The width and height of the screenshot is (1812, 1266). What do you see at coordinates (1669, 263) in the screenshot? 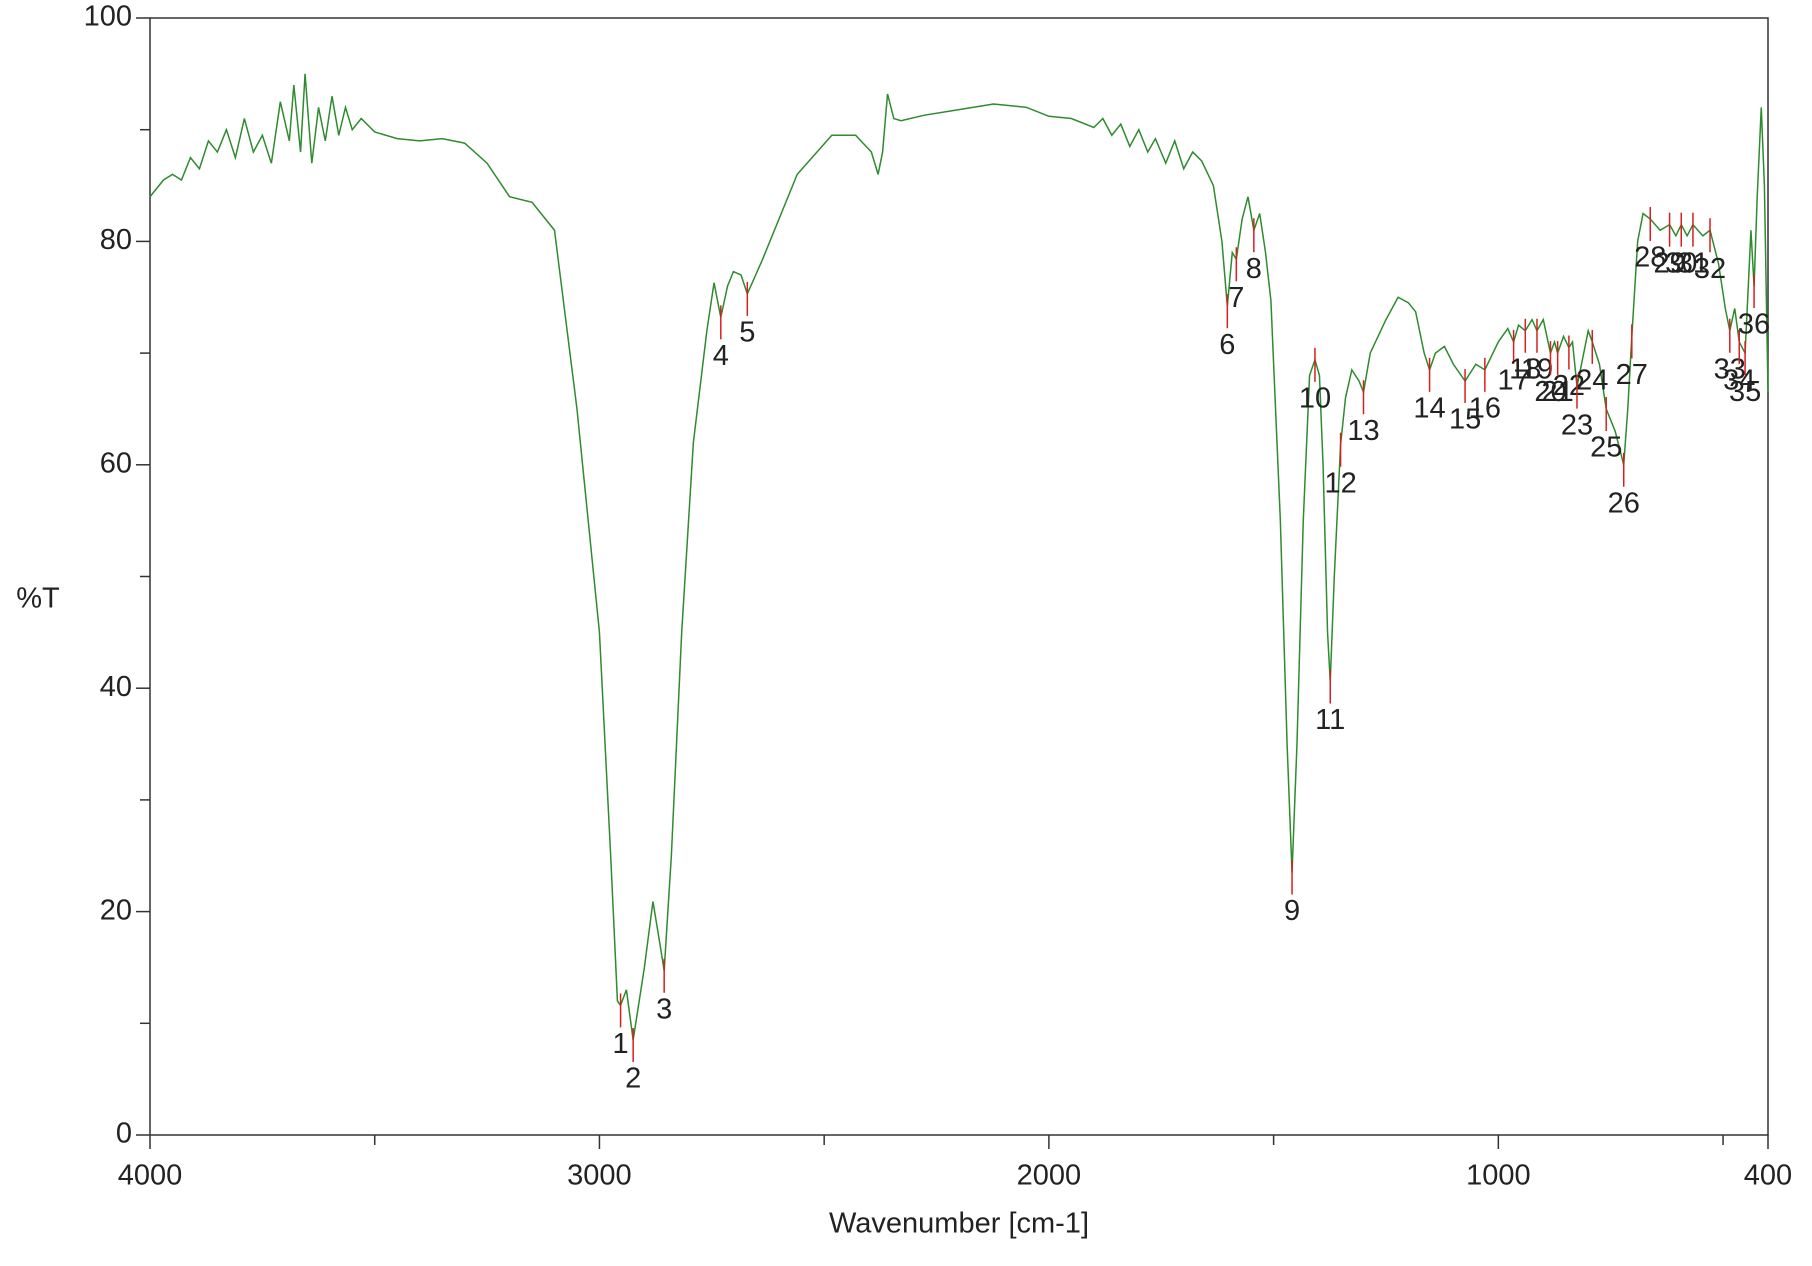
I see `peak-label: 29` at bounding box center [1669, 263].